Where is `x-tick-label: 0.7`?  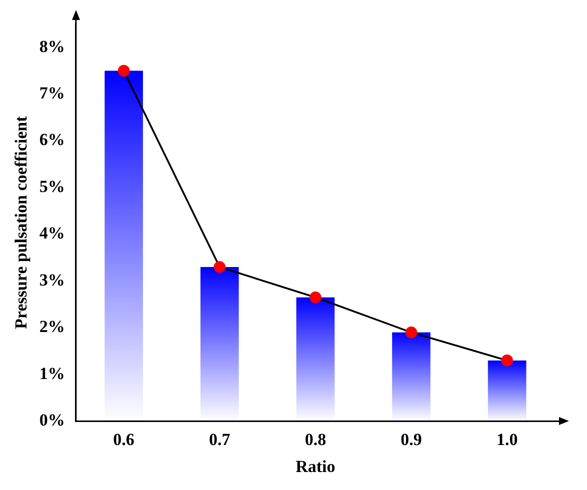 x-tick-label: 0.7 is located at coordinates (220, 439).